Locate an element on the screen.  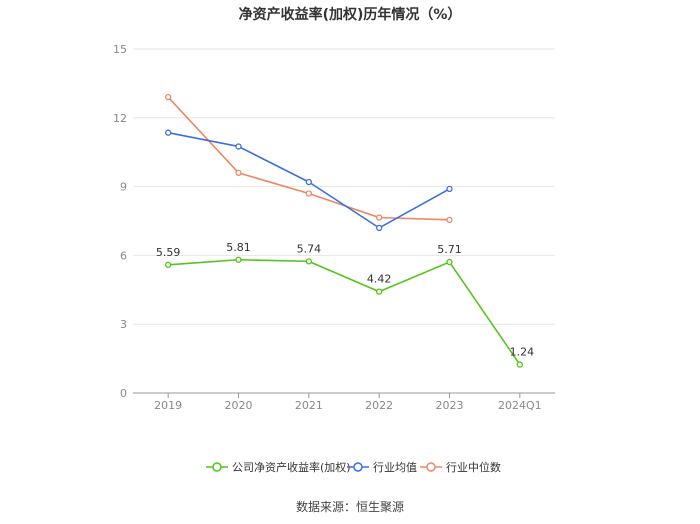
x-tick-label: 2023 is located at coordinates (450, 405).